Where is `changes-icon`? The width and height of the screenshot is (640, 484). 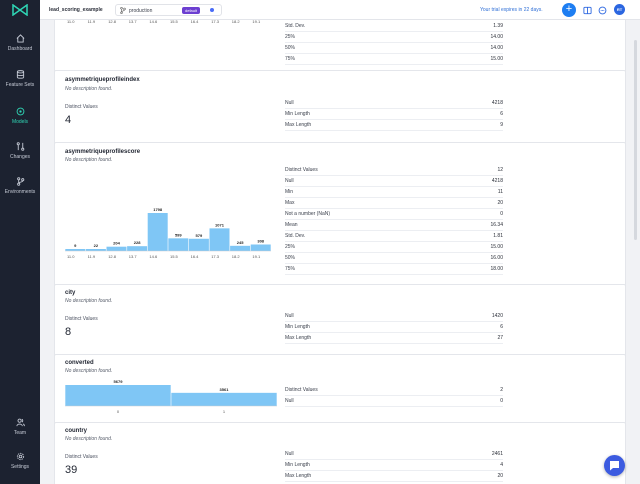 changes-icon is located at coordinates (20, 146).